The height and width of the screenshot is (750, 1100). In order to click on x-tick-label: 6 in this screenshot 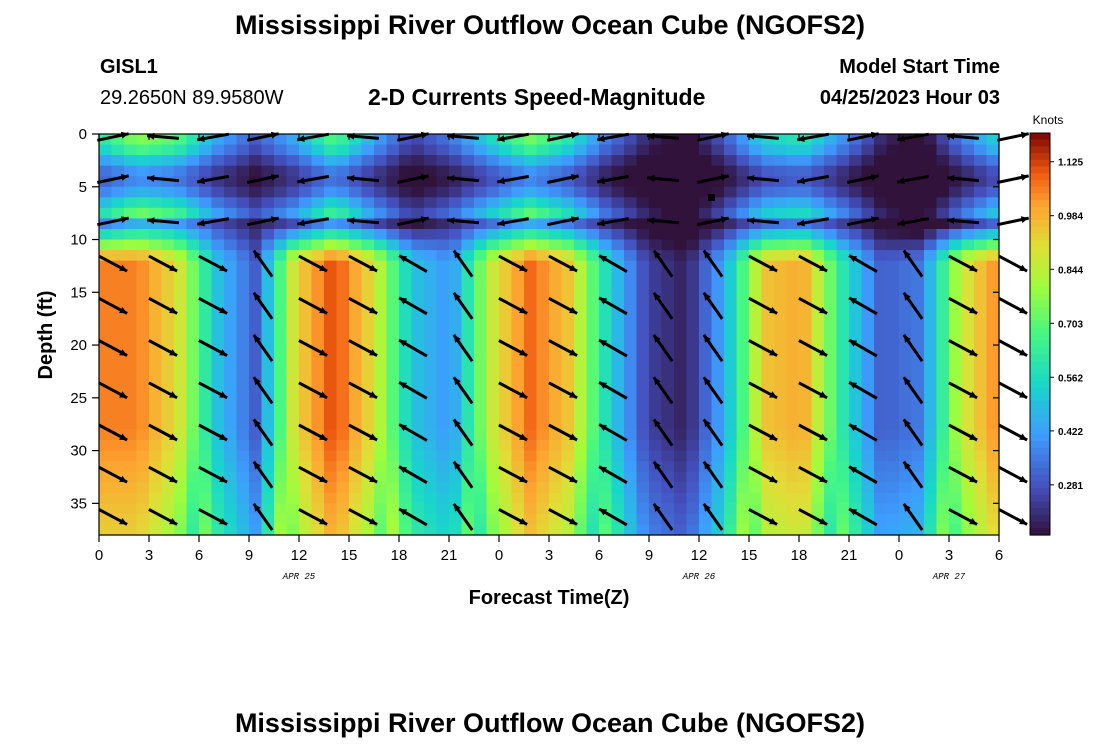, I will do `click(999, 555)`.